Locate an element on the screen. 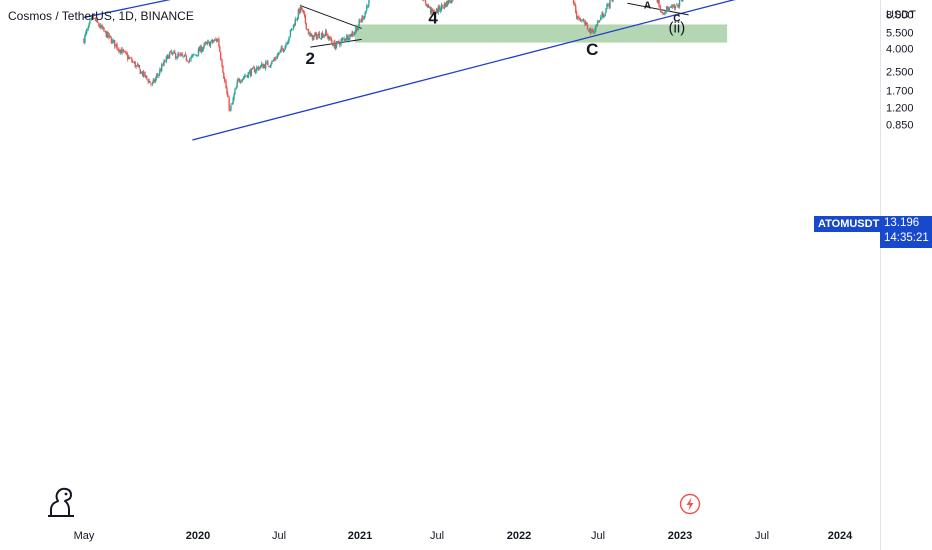 This screenshot has width=932, height=550. y-tick-label-7: 4.000 is located at coordinates (900, 49).